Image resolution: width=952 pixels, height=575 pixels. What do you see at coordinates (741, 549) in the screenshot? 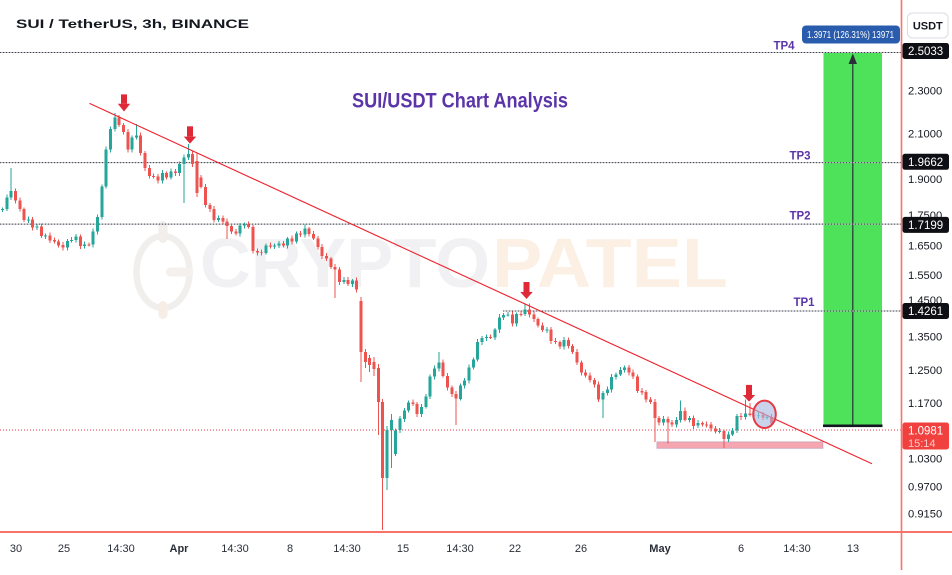
I see `svg-text: 6` at bounding box center [741, 549].